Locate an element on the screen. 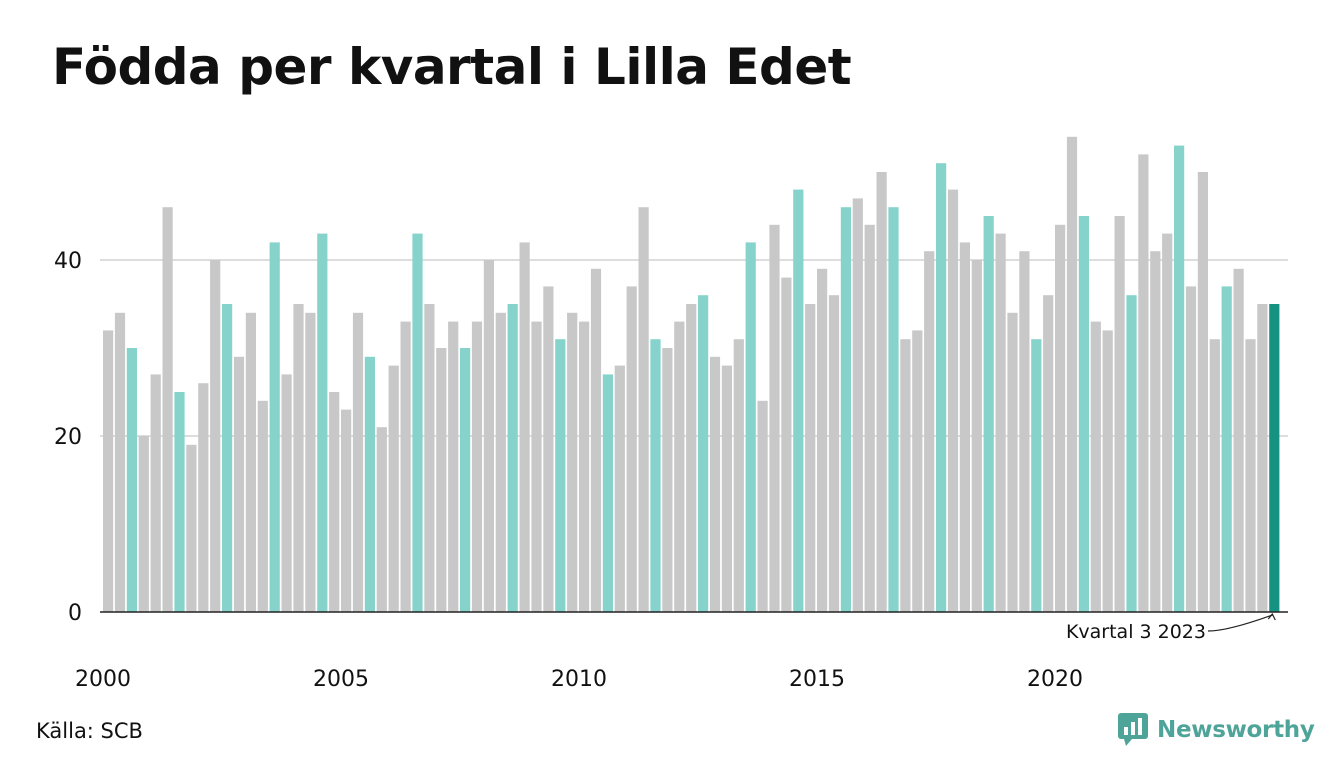 The image size is (1340, 780). chart-title: Födda per kvartal i Lilla Edet is located at coordinates (452, 67).